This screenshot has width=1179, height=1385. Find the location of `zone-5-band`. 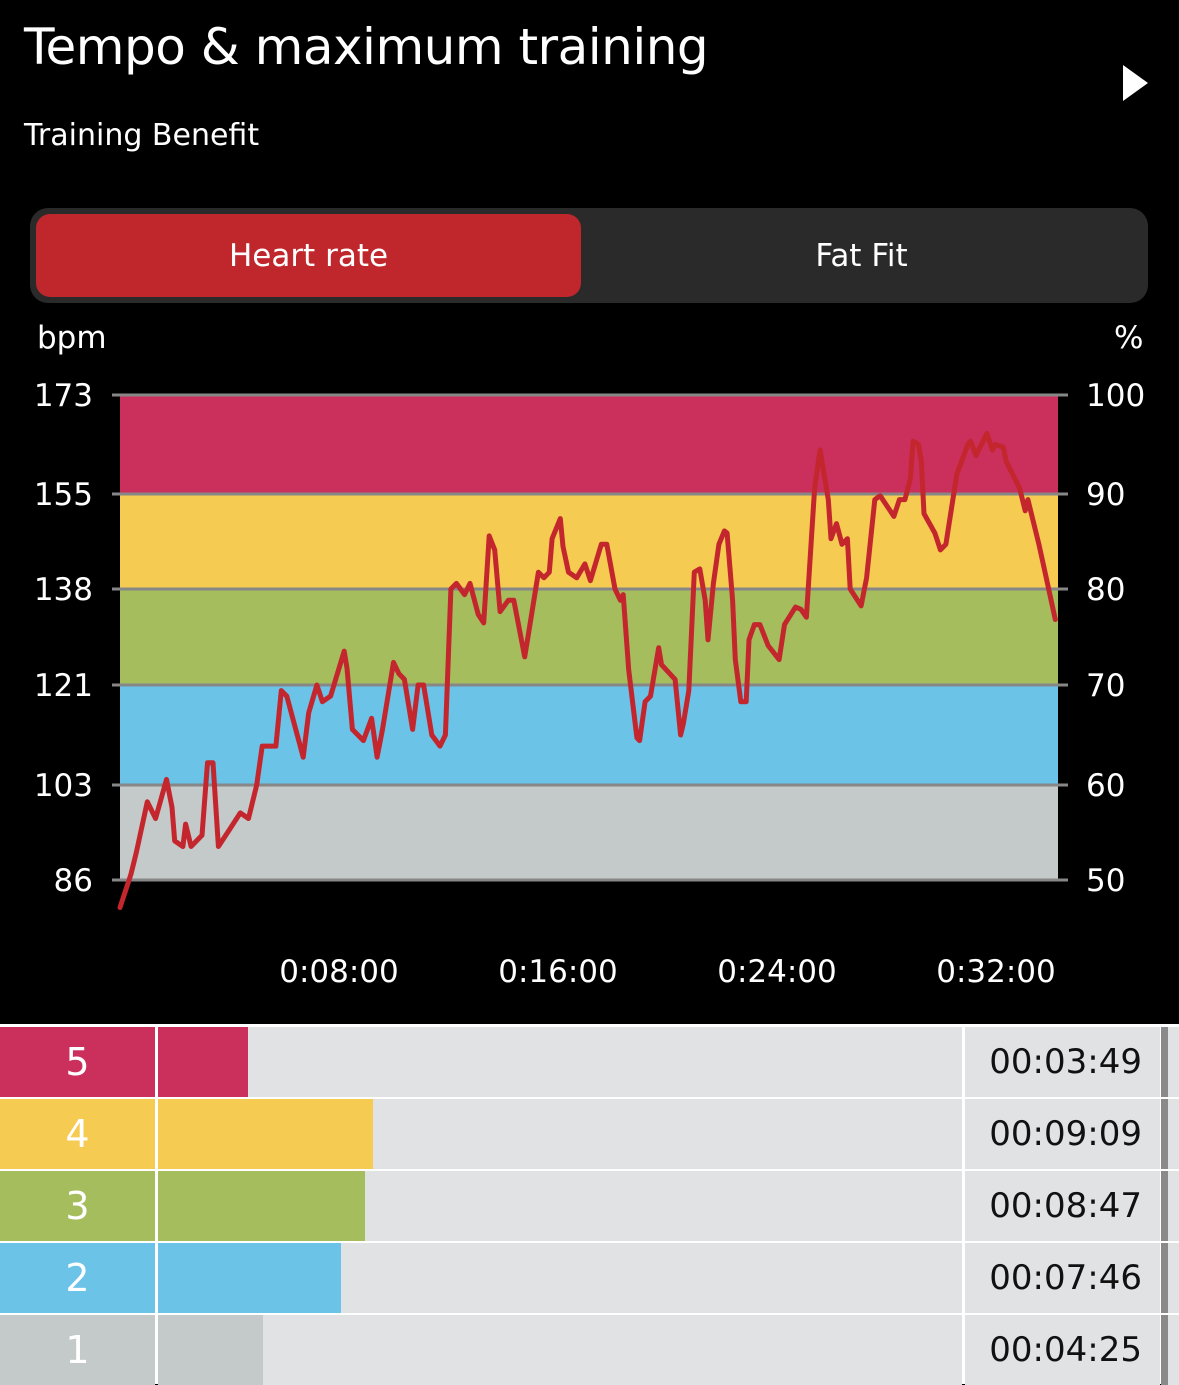

zone-5-band is located at coordinates (589, 444).